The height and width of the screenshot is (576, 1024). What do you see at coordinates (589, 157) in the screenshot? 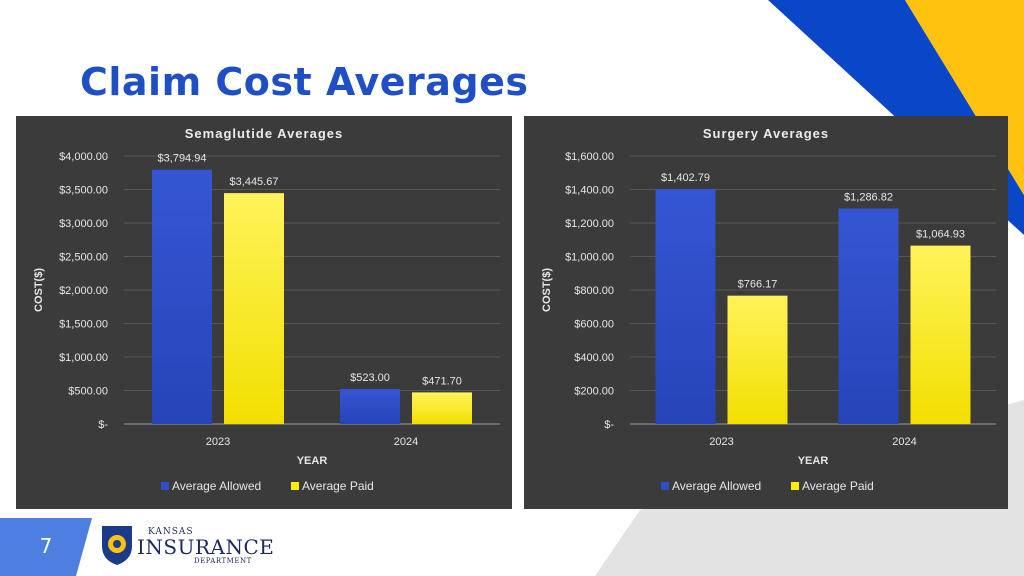
I see `y-tick-label: $1,600.00` at bounding box center [589, 157].